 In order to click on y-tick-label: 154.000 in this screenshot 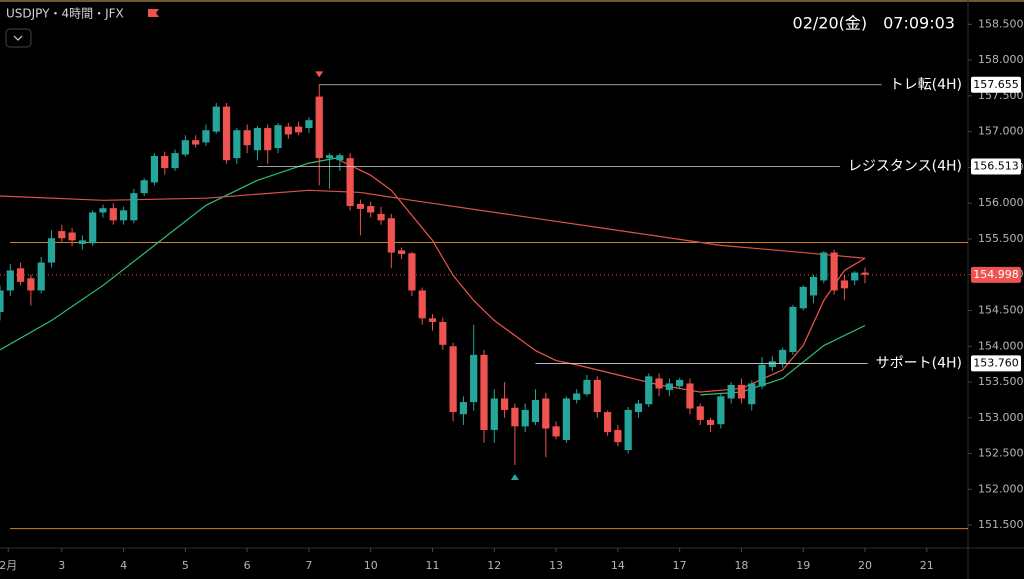, I will do `click(1001, 345)`.